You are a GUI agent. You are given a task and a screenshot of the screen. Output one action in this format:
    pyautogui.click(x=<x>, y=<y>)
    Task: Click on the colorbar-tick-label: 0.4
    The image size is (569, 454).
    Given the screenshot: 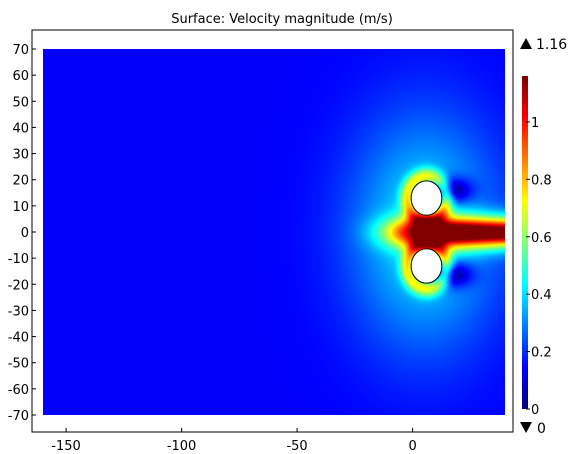 What is the action you would take?
    pyautogui.click(x=541, y=295)
    